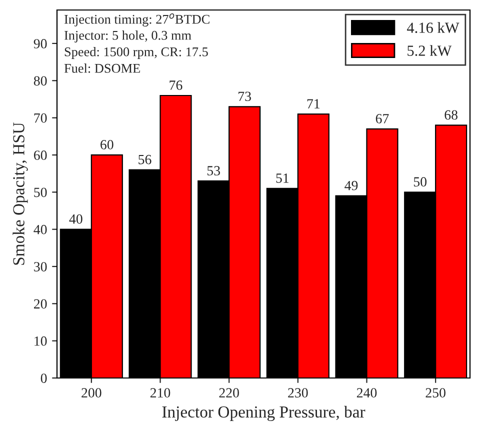 Image resolution: width=492 pixels, height=440 pixels. Describe the element at coordinates (430, 50) in the screenshot. I see `legend-label: 5.2 kW` at that location.